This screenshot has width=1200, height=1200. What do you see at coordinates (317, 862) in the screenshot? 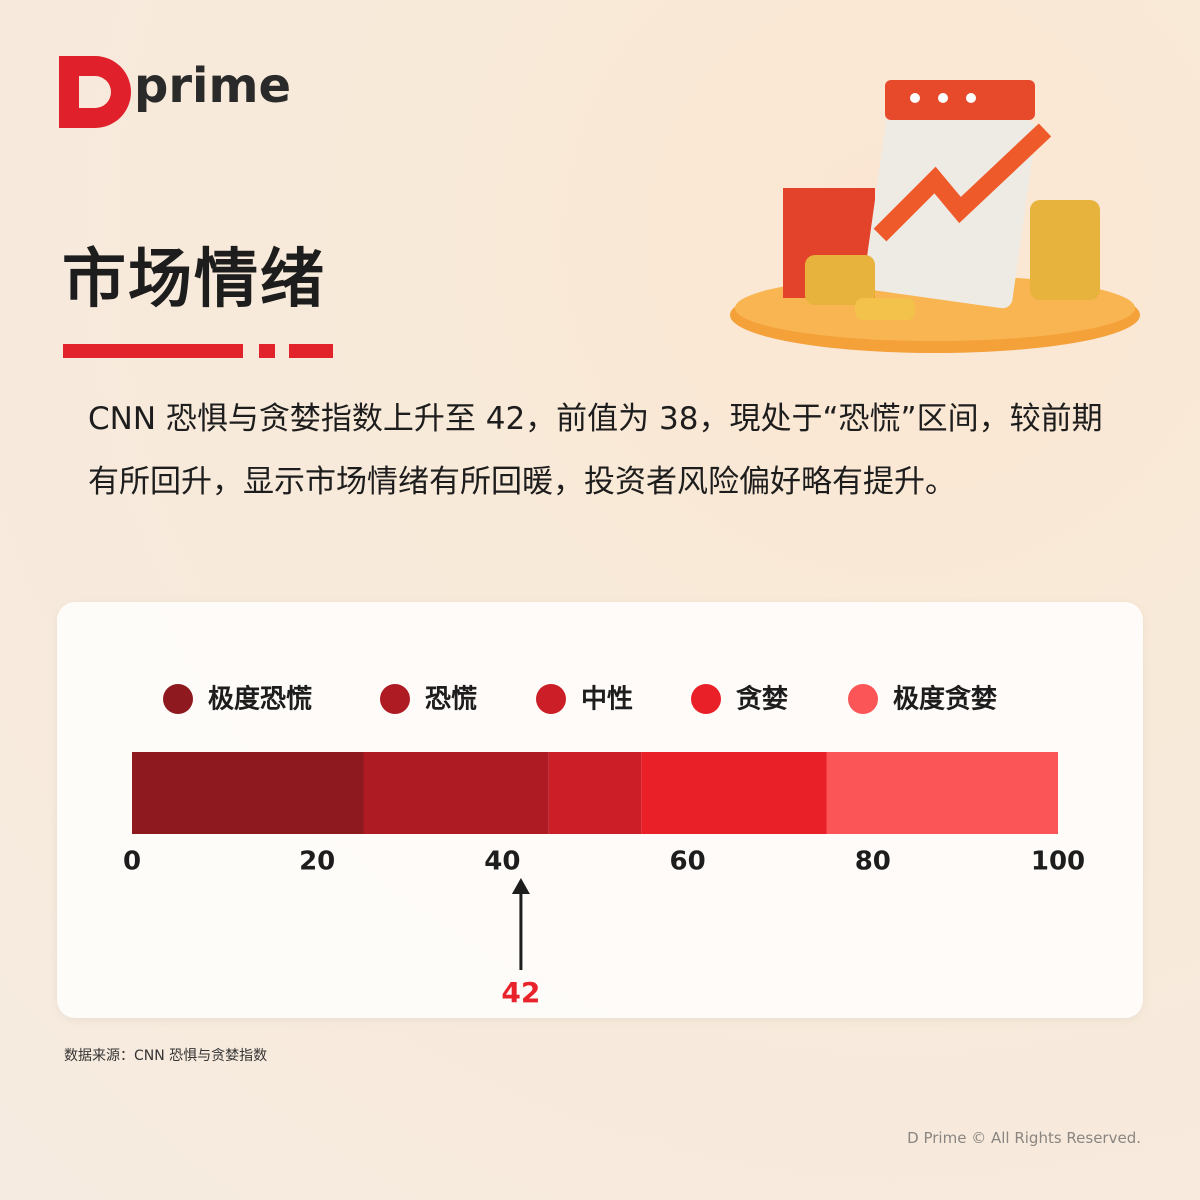
I see `x-tick-label: 20` at bounding box center [317, 862].